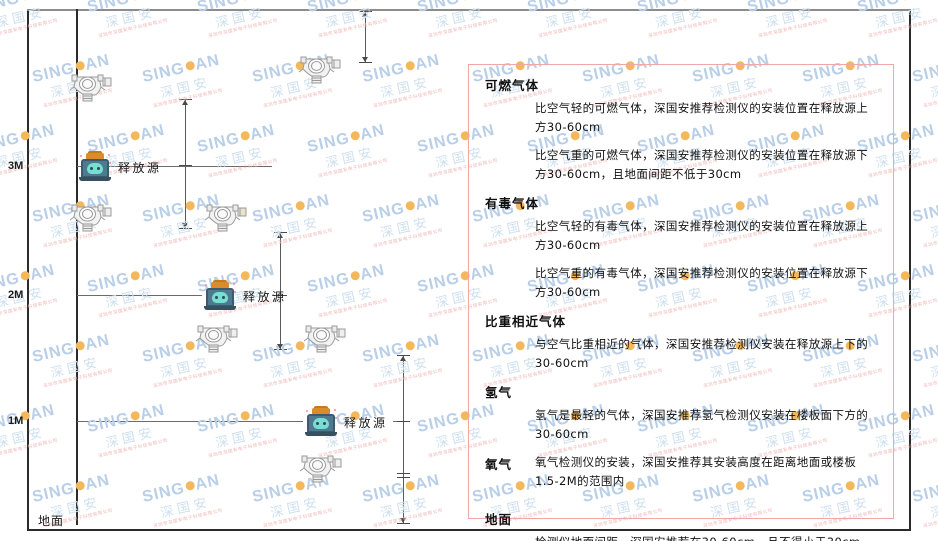  Describe the element at coordinates (469, 10) in the screenshot. I see `top-rule` at that location.